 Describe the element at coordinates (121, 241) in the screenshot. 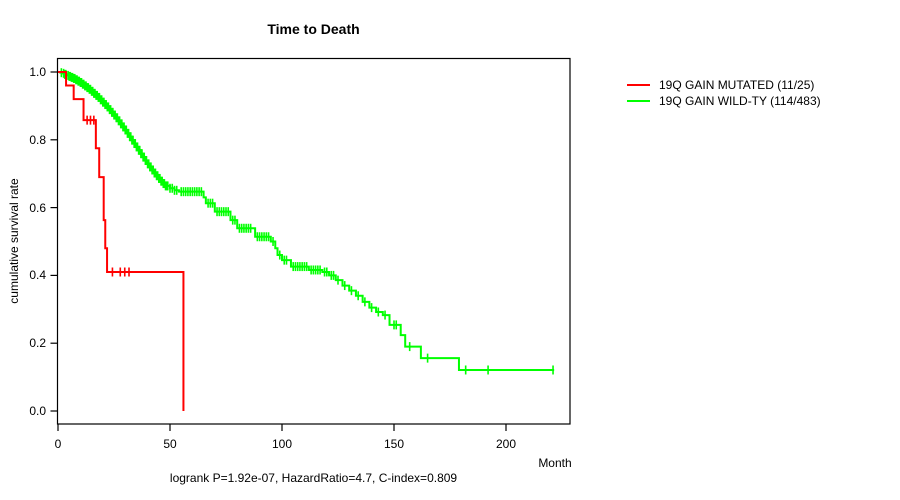

I see `survival-curve` at that location.